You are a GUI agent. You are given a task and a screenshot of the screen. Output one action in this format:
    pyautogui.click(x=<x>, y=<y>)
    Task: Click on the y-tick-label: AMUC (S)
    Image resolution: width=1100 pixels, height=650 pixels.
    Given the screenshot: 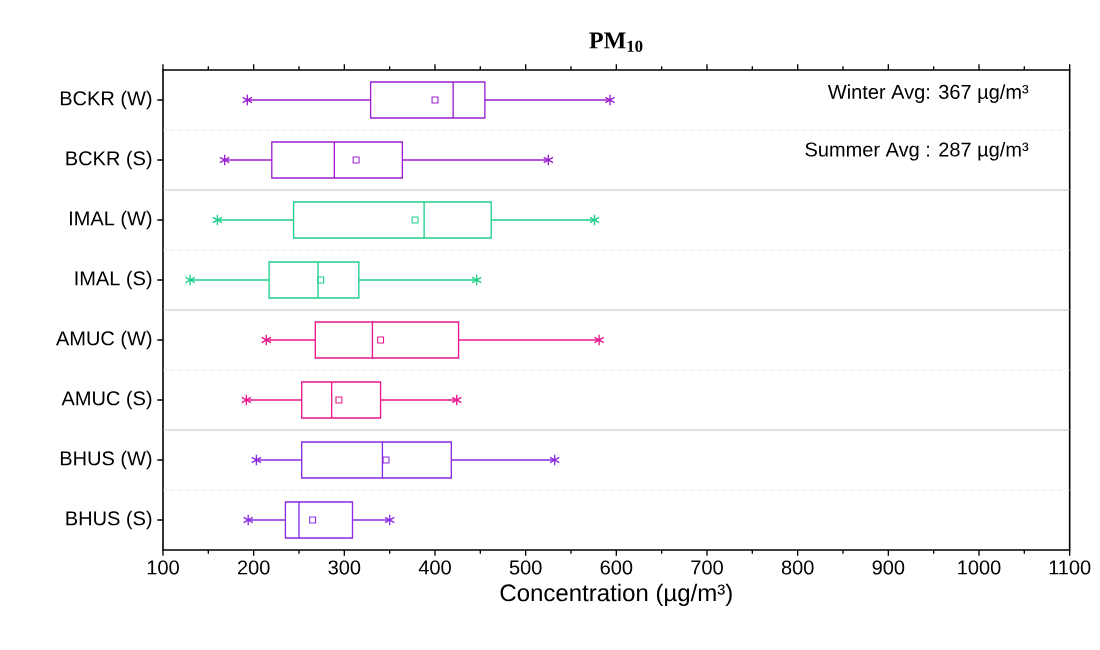 What is the action you would take?
    pyautogui.click(x=106, y=400)
    